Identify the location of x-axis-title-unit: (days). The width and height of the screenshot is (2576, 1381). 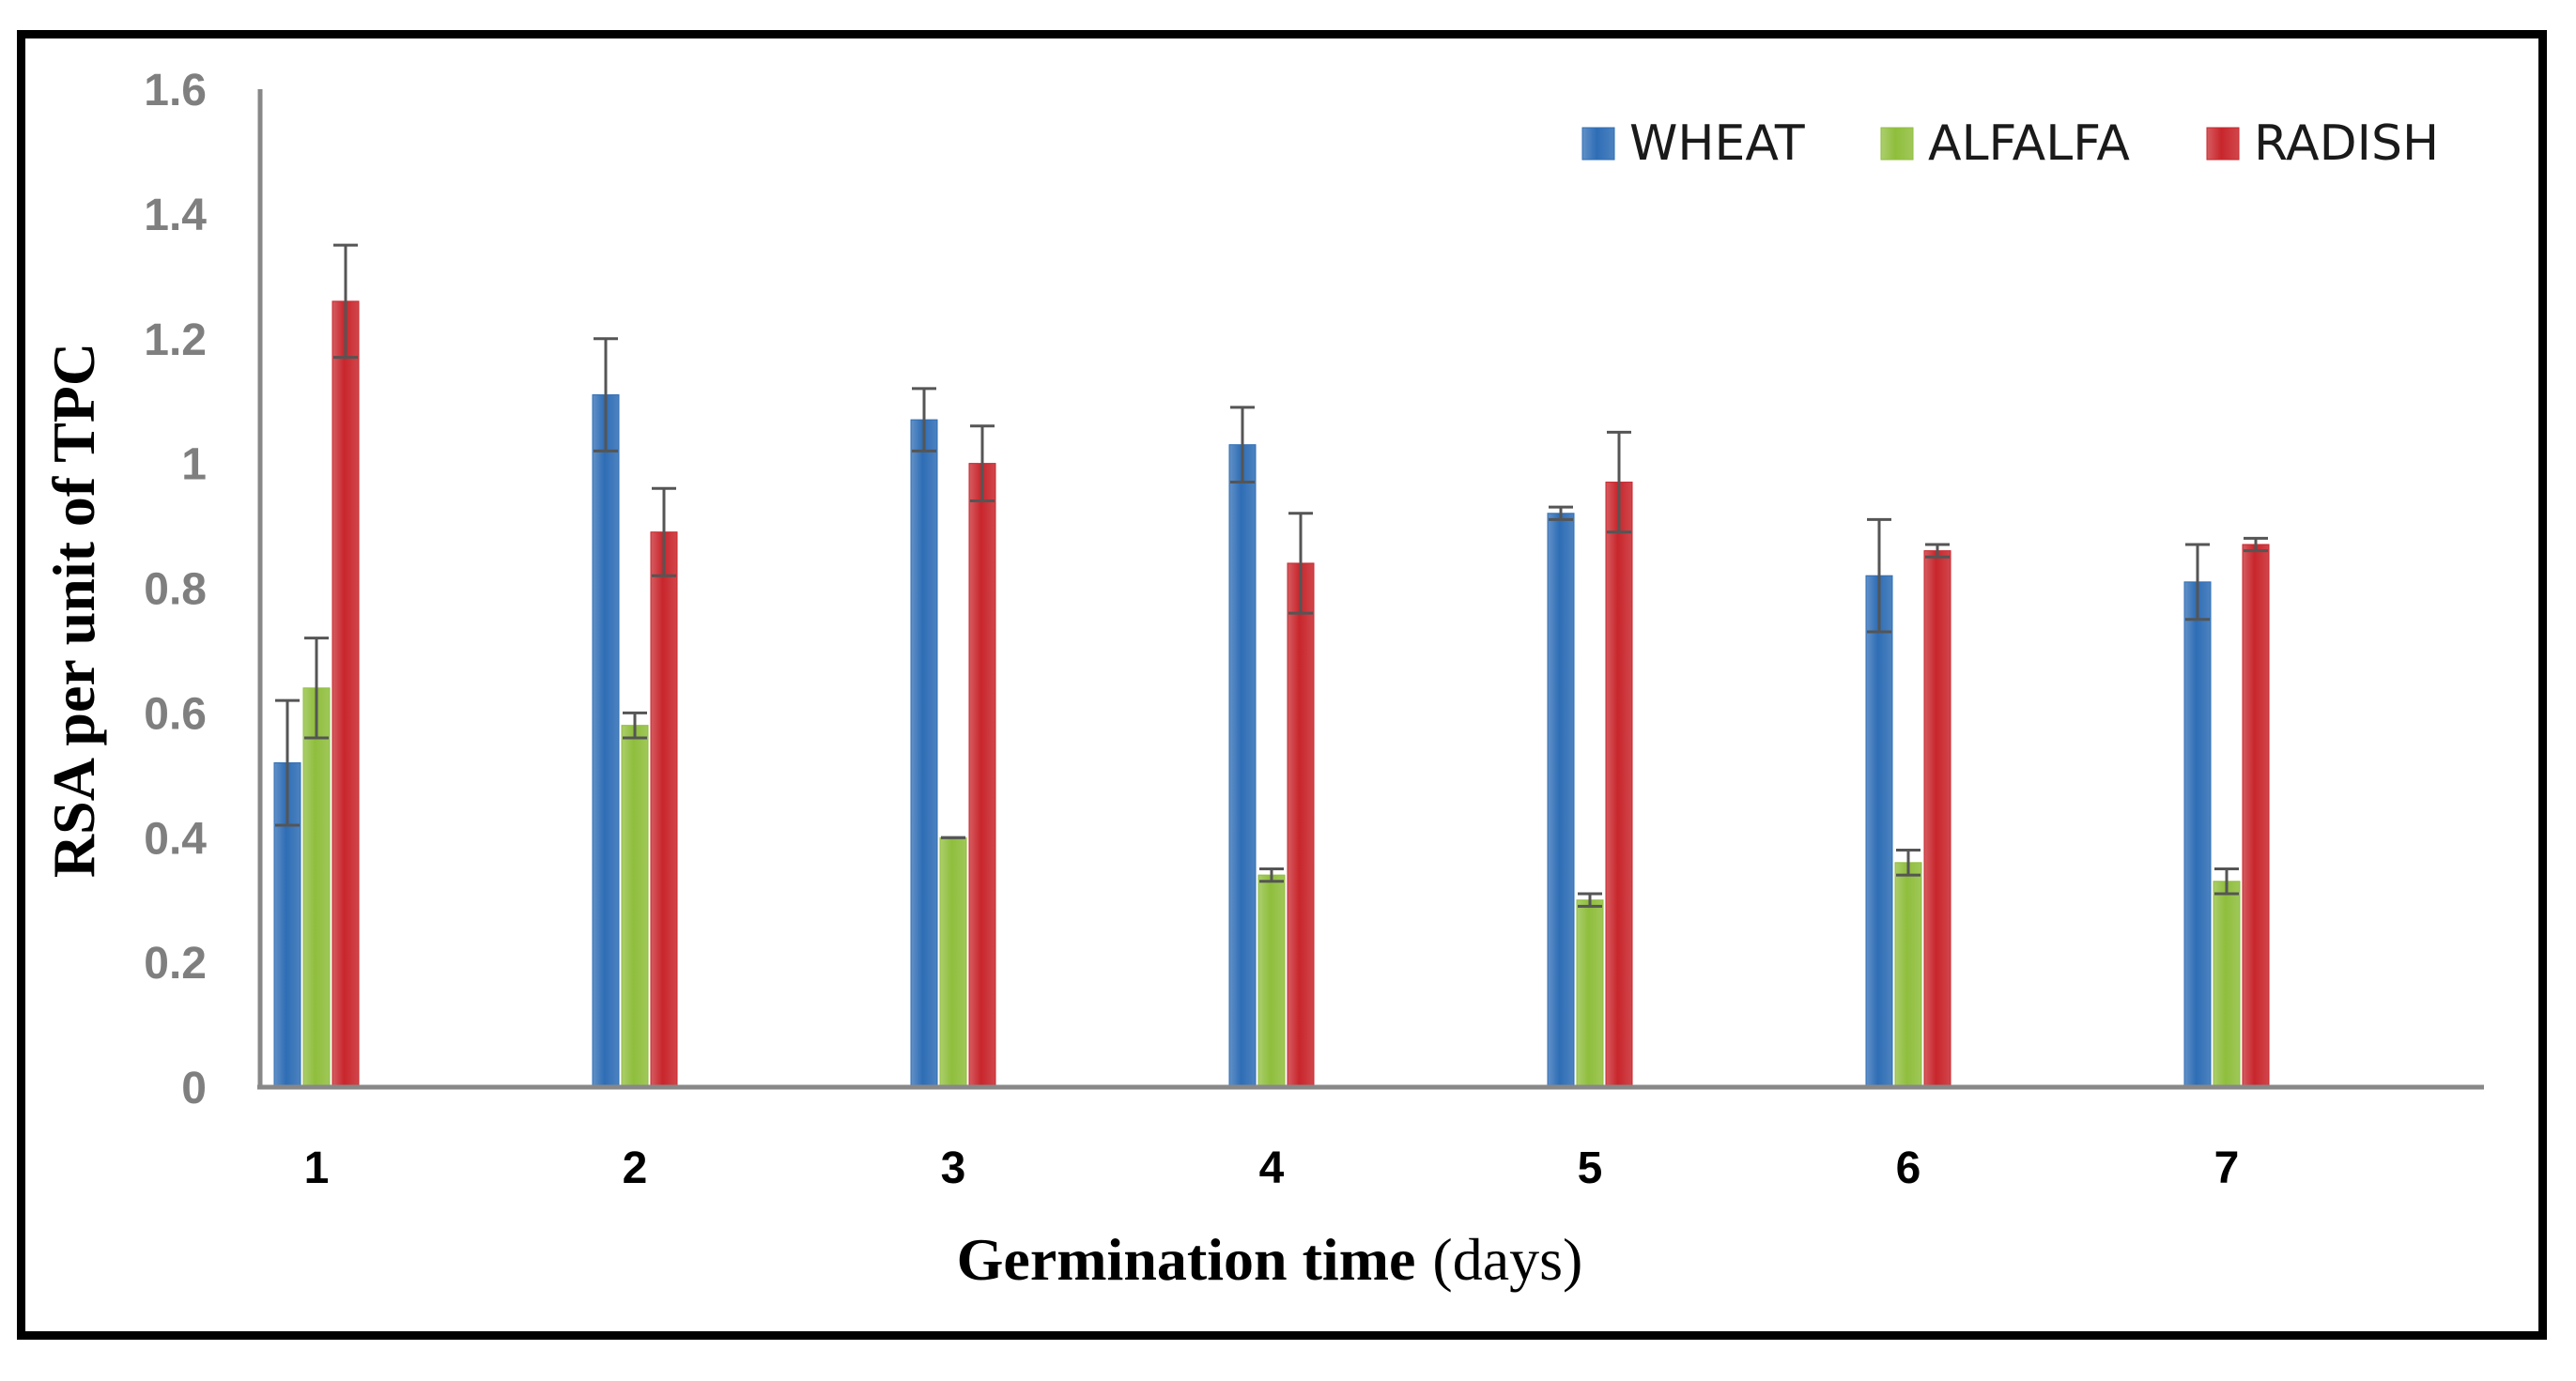
(1507, 1259).